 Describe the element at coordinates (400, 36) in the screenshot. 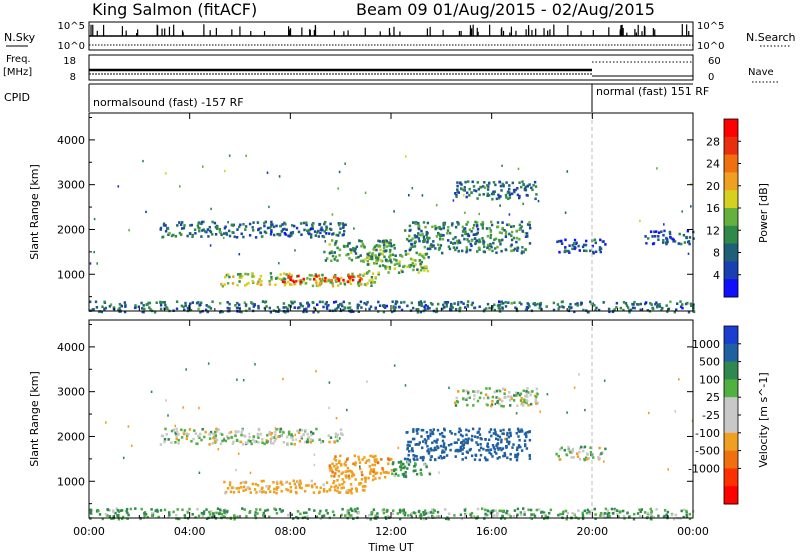

I see `noise-panel: N.Sky N.Search 10^5 10^0 10^5 10^0` at that location.